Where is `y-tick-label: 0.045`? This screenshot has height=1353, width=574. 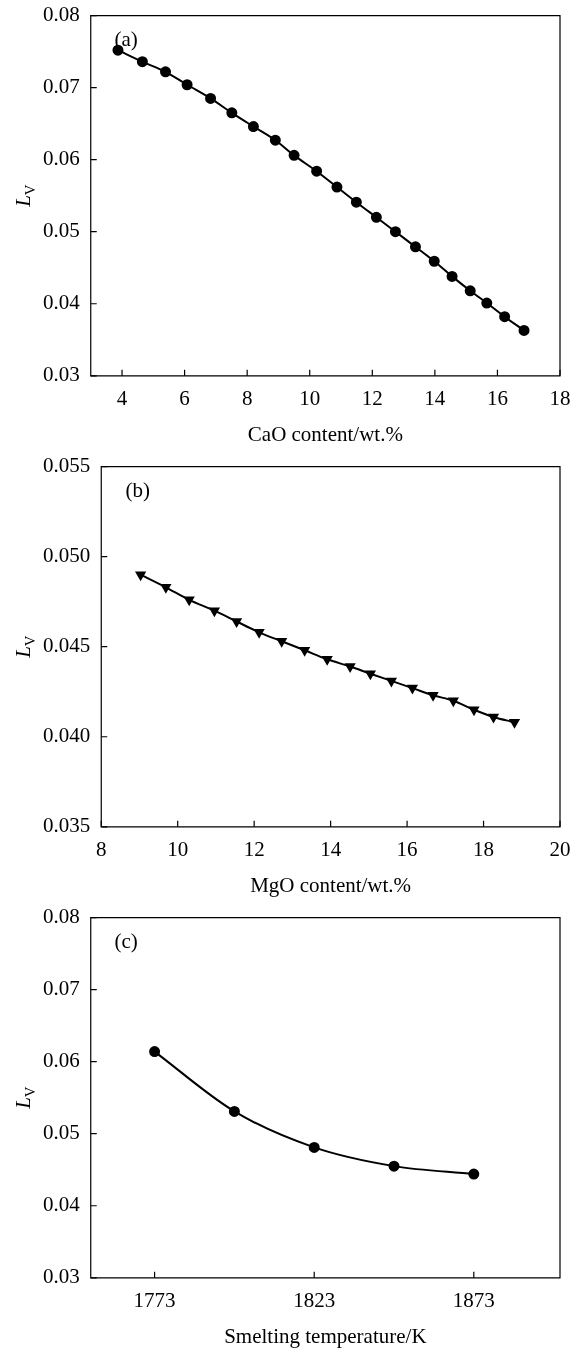 y-tick-label: 0.045 is located at coordinates (67, 645).